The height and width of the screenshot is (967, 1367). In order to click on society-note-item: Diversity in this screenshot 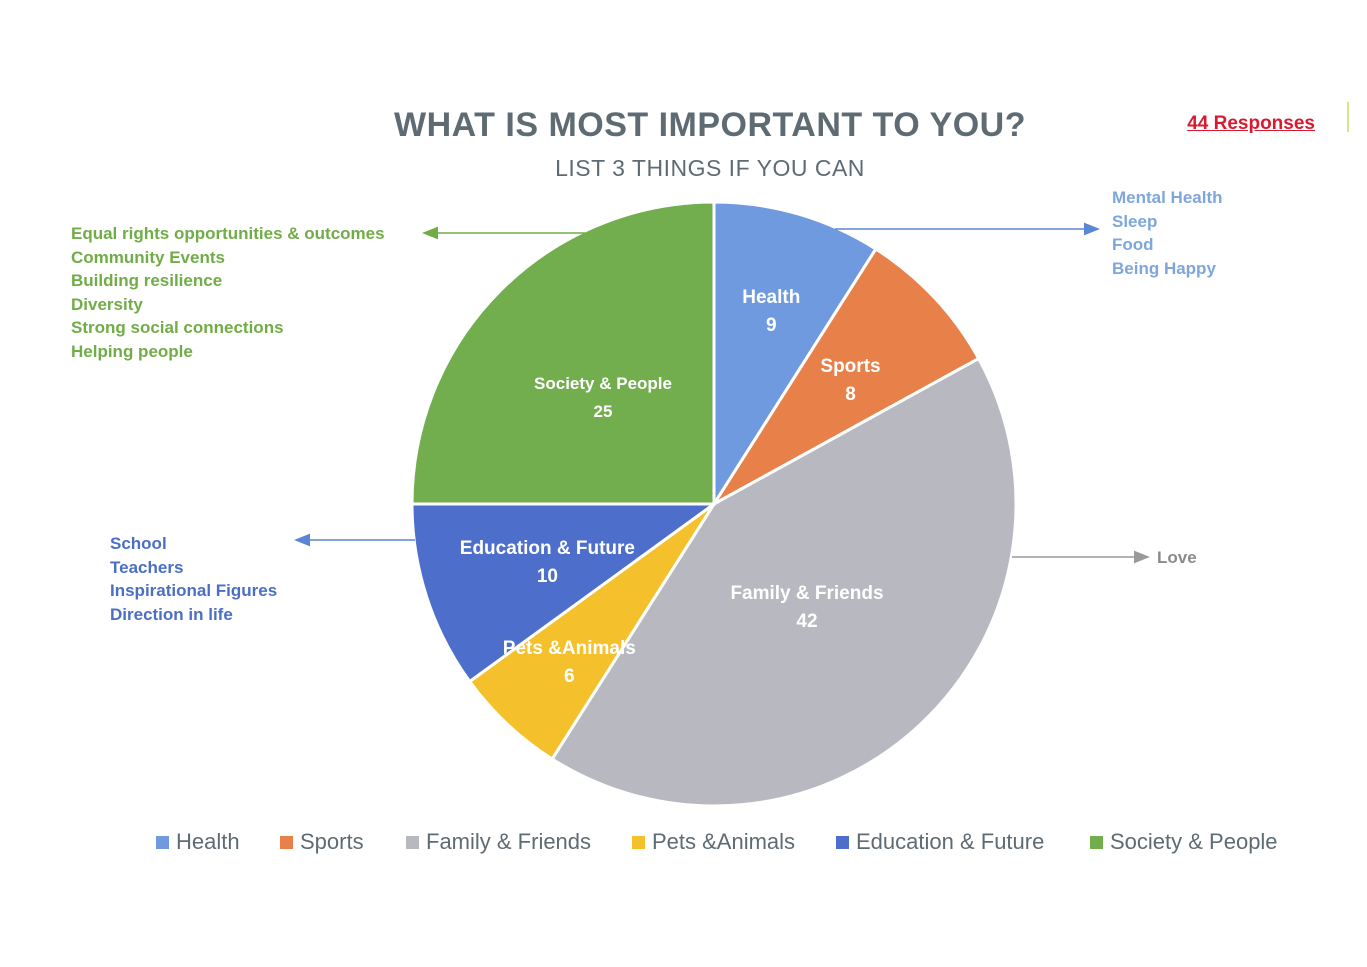, I will do `click(107, 304)`.